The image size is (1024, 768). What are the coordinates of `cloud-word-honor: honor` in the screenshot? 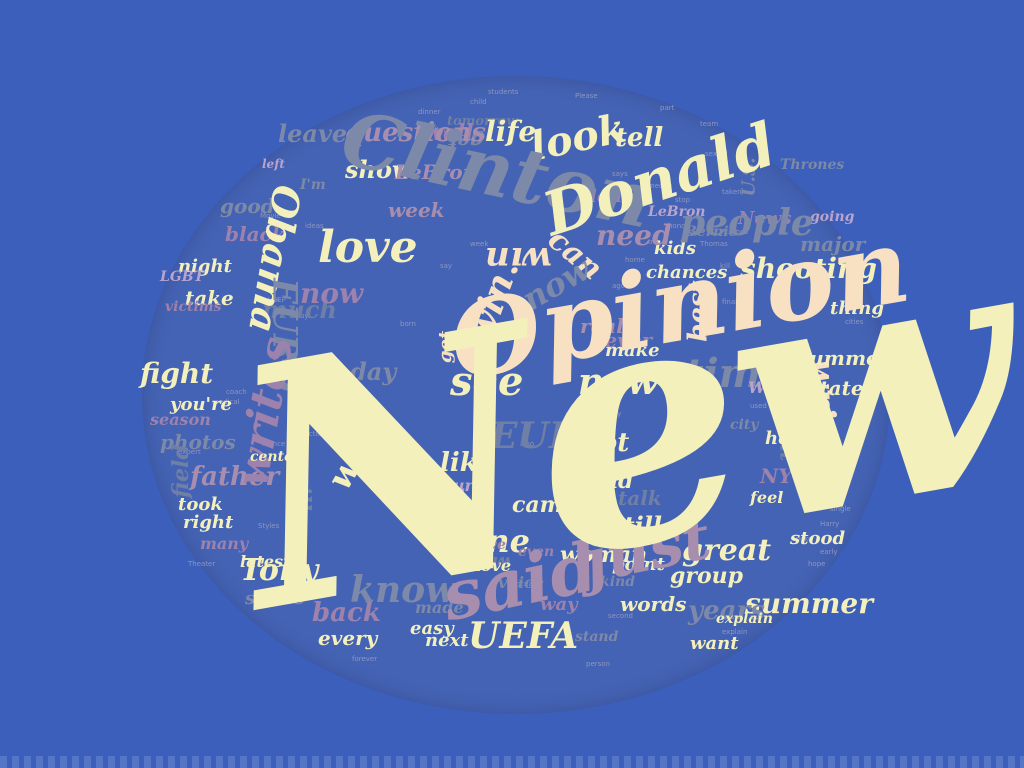 It's located at (678, 226).